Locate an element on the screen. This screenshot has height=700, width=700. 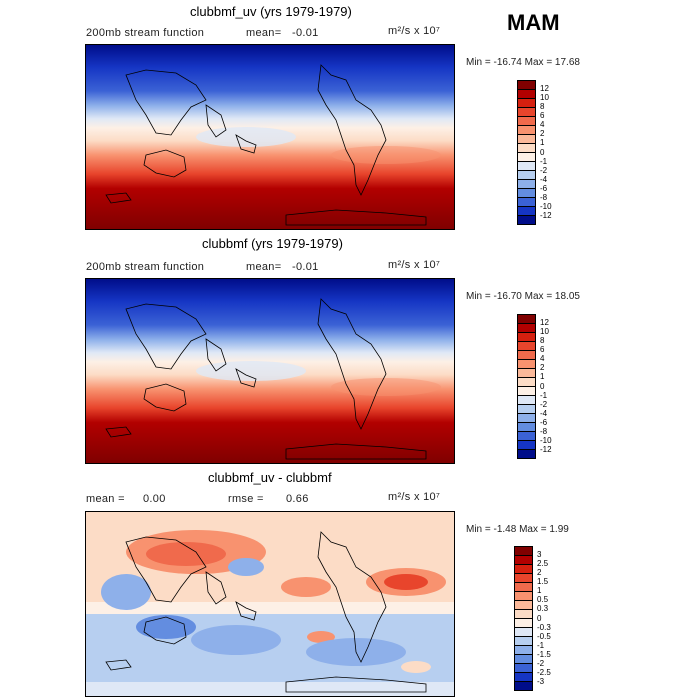
panel-2-colorbar-labels: 12 10 8 6 4 2 1 0 -1 -2 -4 -6 -8 -10 -12 is located at coordinates (555, 386).